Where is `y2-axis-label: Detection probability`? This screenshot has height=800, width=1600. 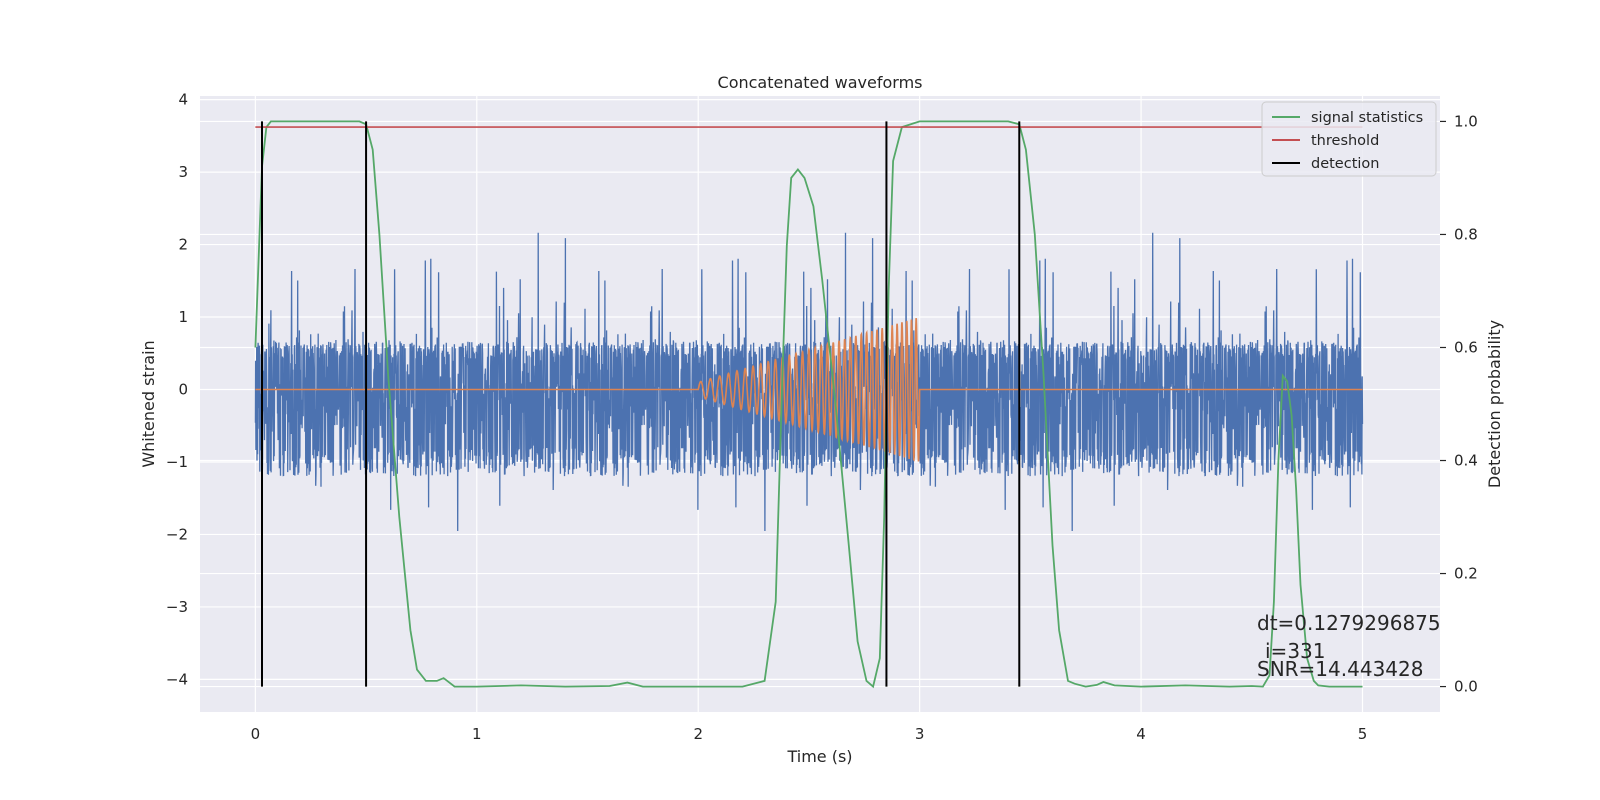 y2-axis-label: Detection probability is located at coordinates (1494, 404).